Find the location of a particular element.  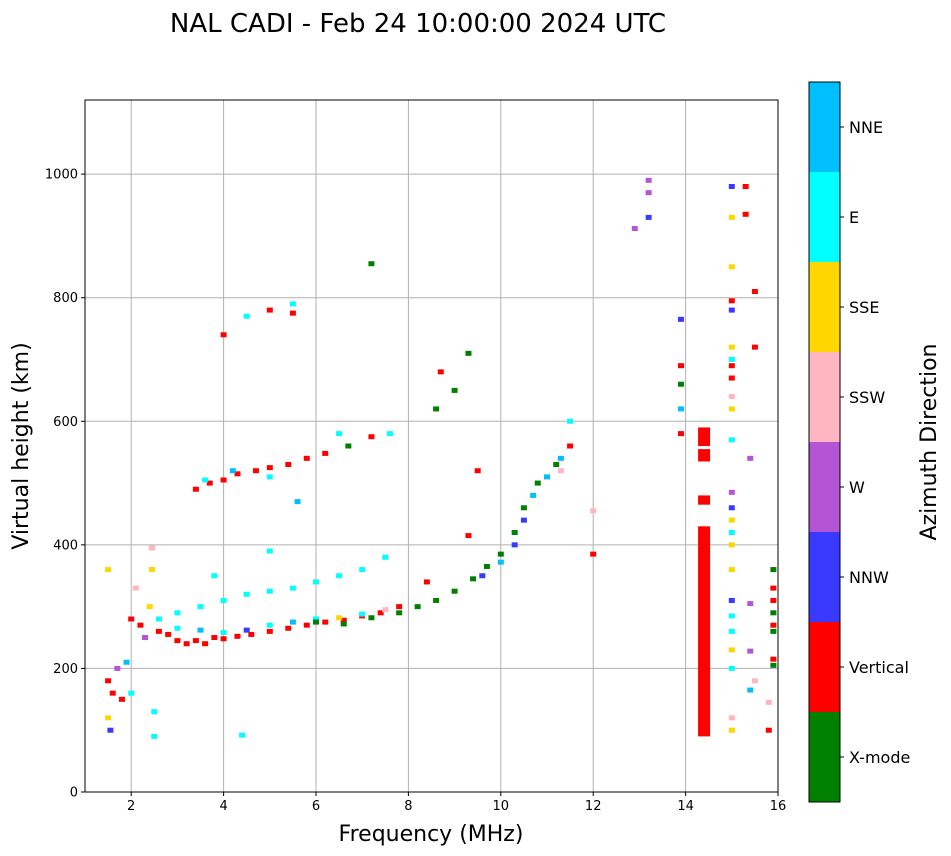

colorbar-label-x-mode: X-mode is located at coordinates (879, 757).